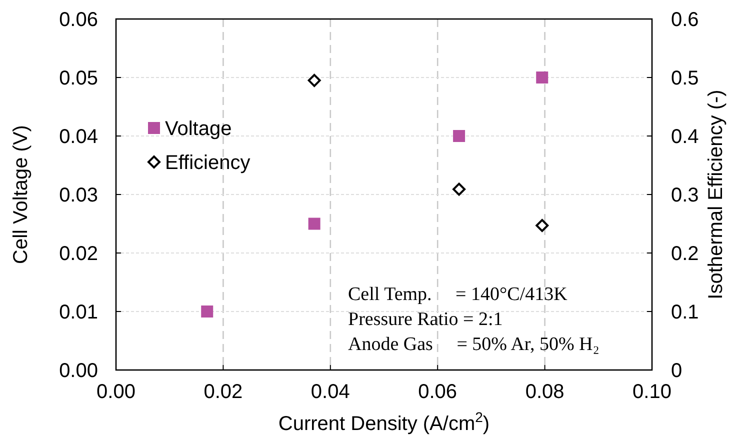 The image size is (736, 443). Describe the element at coordinates (78, 137) in the screenshot. I see `y-tick-label: 0.04` at that location.